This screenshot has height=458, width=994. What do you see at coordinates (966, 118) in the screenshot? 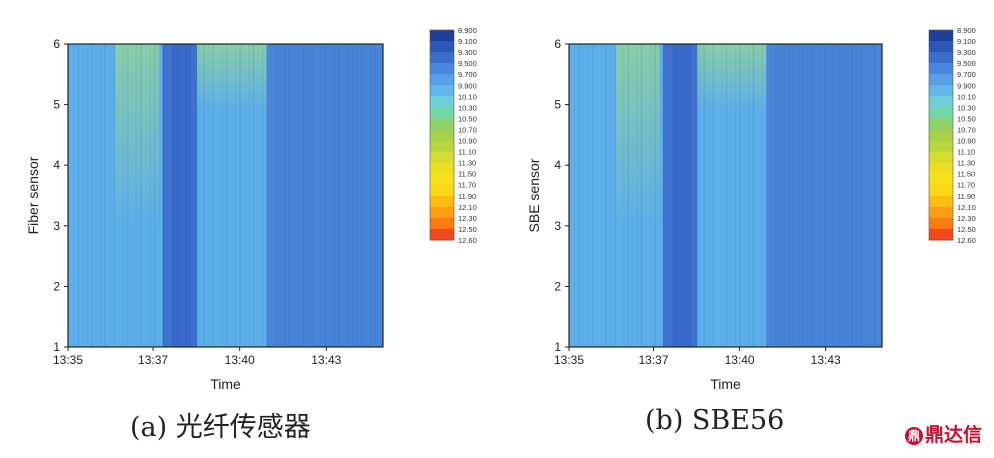
I see `colorbar-label: 10.50` at bounding box center [966, 118].